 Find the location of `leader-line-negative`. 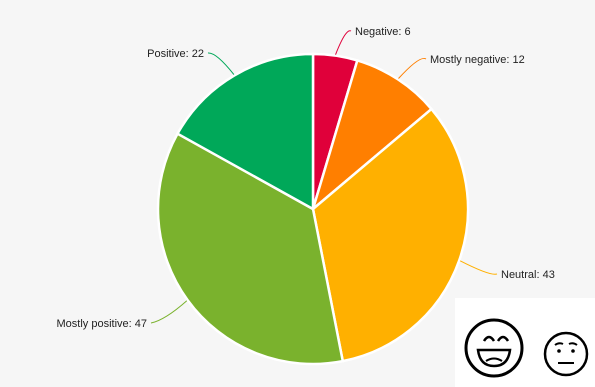

leader-line-negative is located at coordinates (343, 42).